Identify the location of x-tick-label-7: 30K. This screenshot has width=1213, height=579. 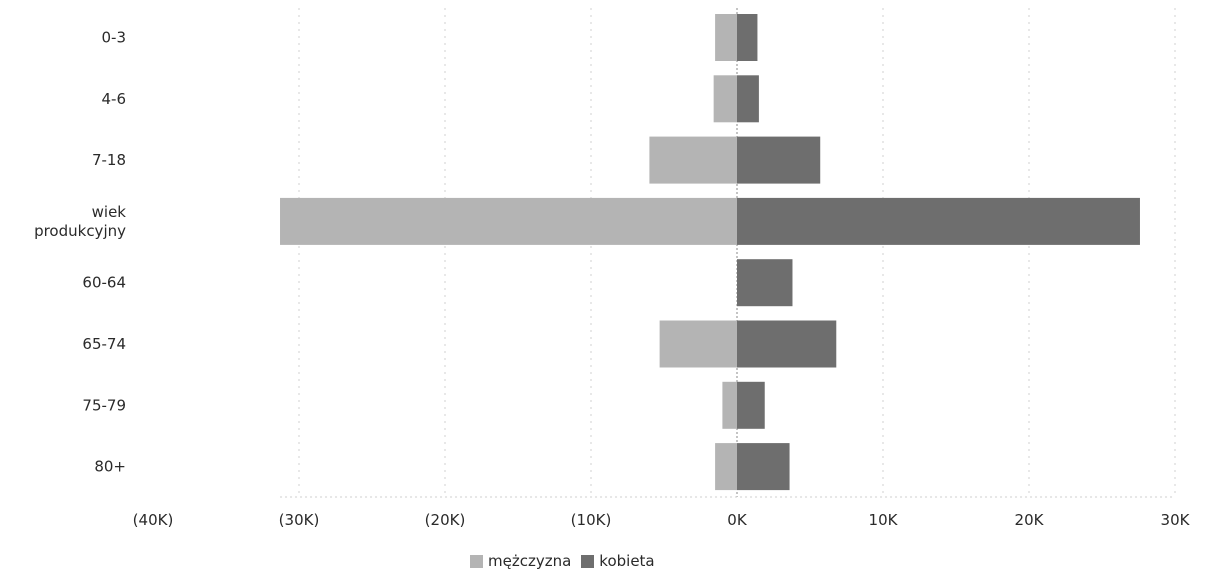
(1176, 520).